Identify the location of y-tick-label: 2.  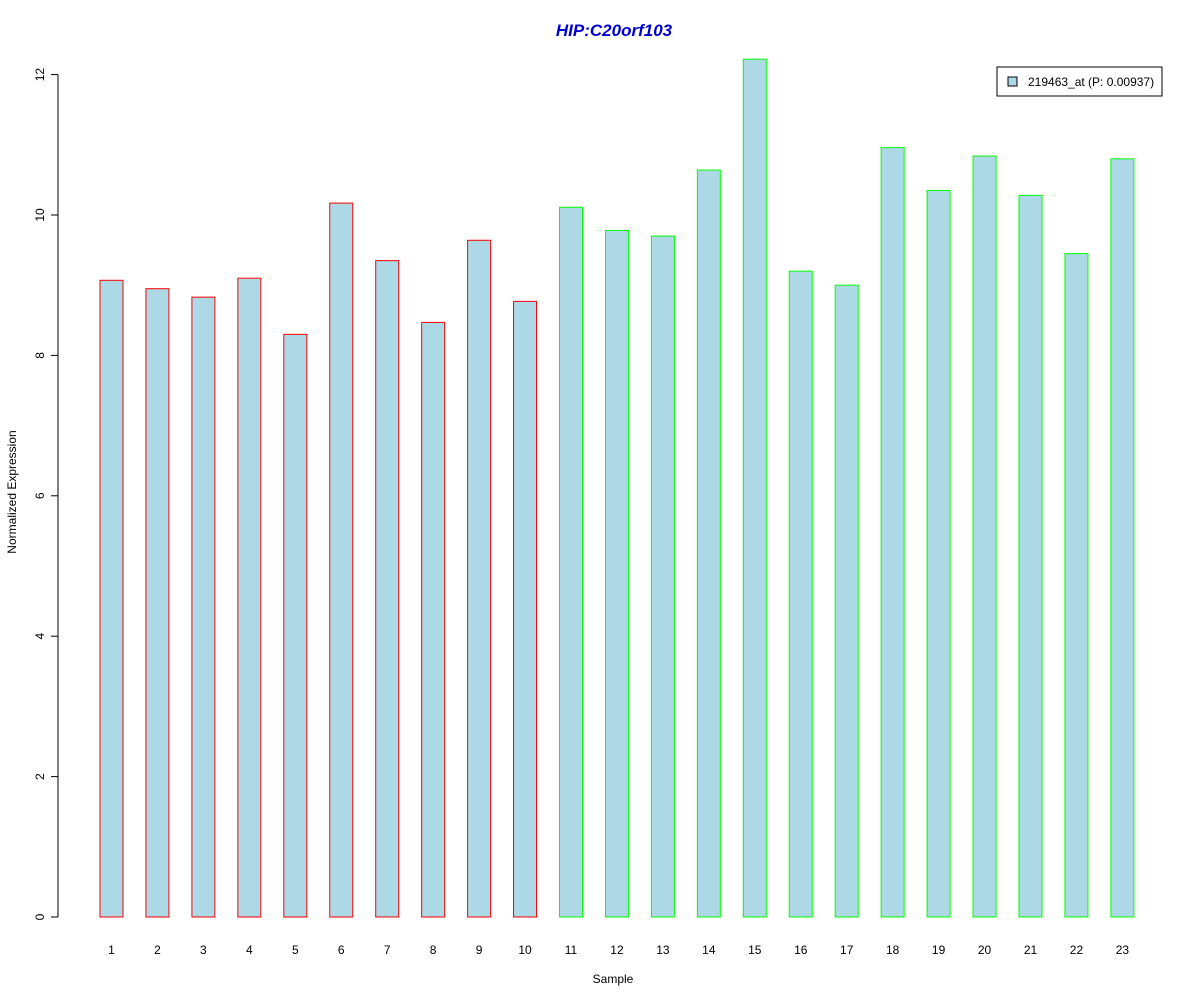
(40, 776).